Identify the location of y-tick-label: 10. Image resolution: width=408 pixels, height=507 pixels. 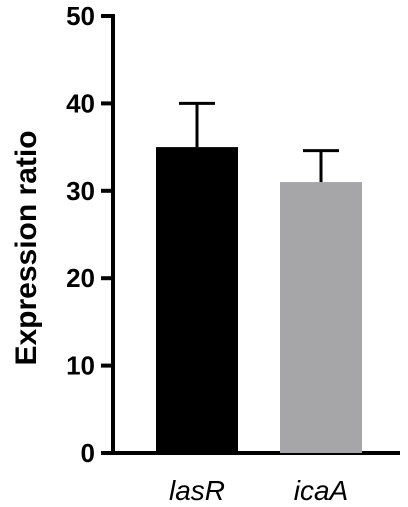
(80, 366).